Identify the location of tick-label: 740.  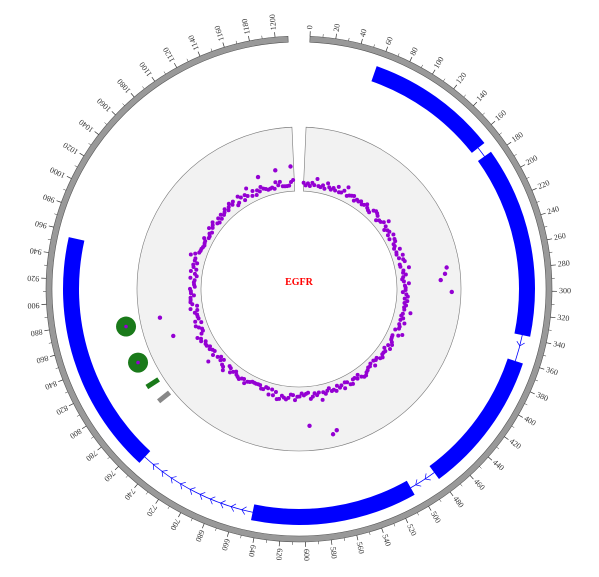
(130, 494).